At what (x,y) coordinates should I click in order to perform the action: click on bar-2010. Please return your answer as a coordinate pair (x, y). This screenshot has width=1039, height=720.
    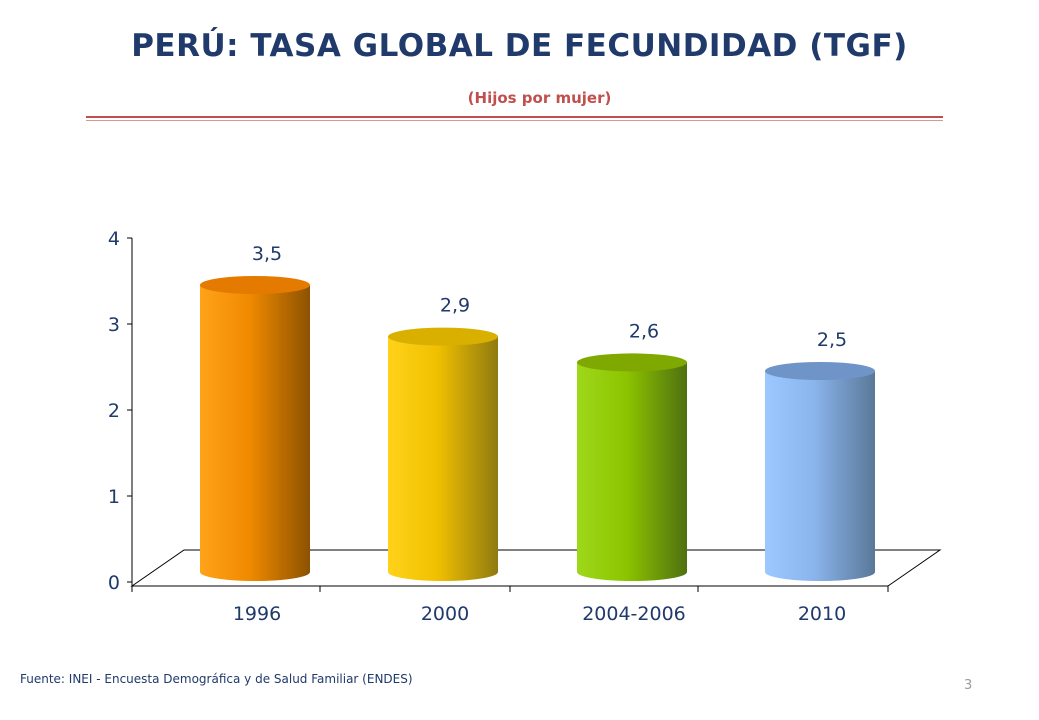
    Looking at the image, I should click on (820, 471).